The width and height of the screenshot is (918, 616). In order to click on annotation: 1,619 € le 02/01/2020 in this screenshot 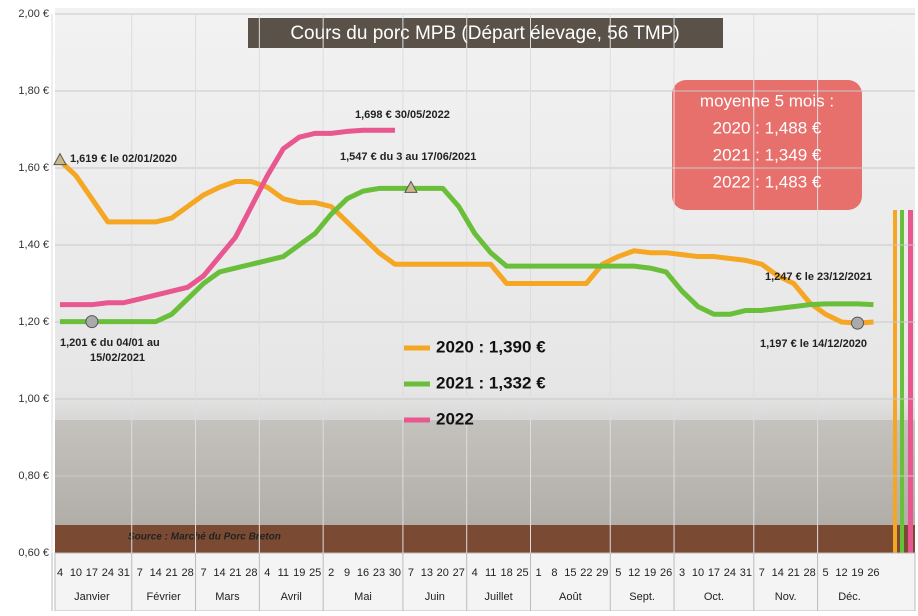, I will do `click(123, 159)`.